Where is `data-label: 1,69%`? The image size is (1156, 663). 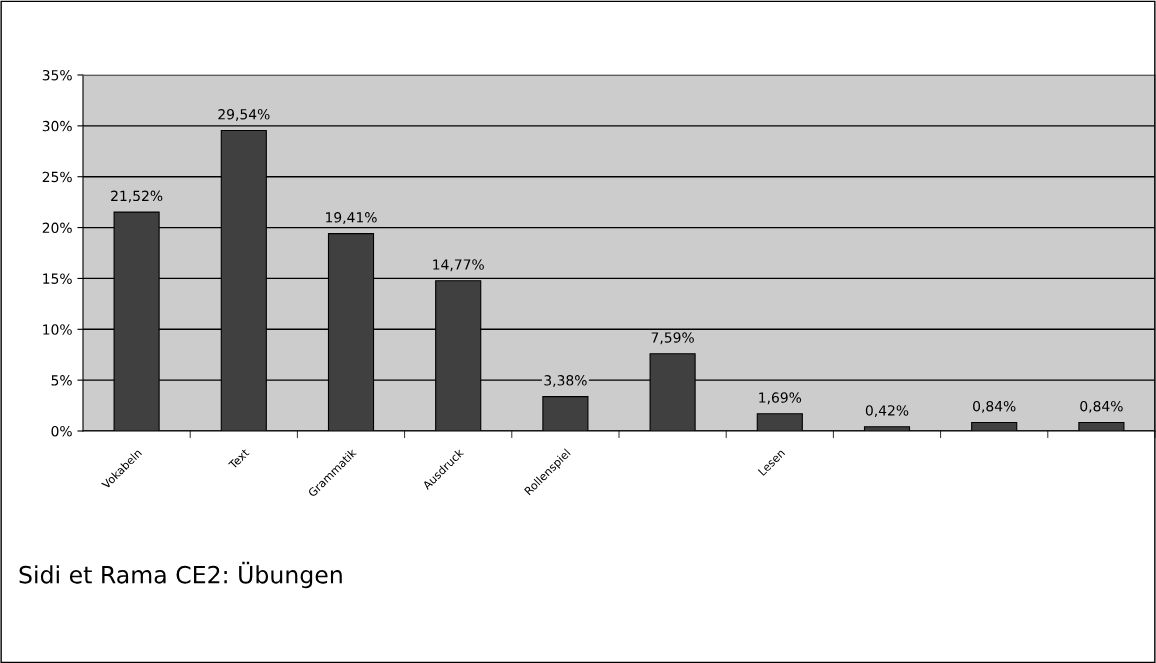
data-label: 1,69% is located at coordinates (780, 398).